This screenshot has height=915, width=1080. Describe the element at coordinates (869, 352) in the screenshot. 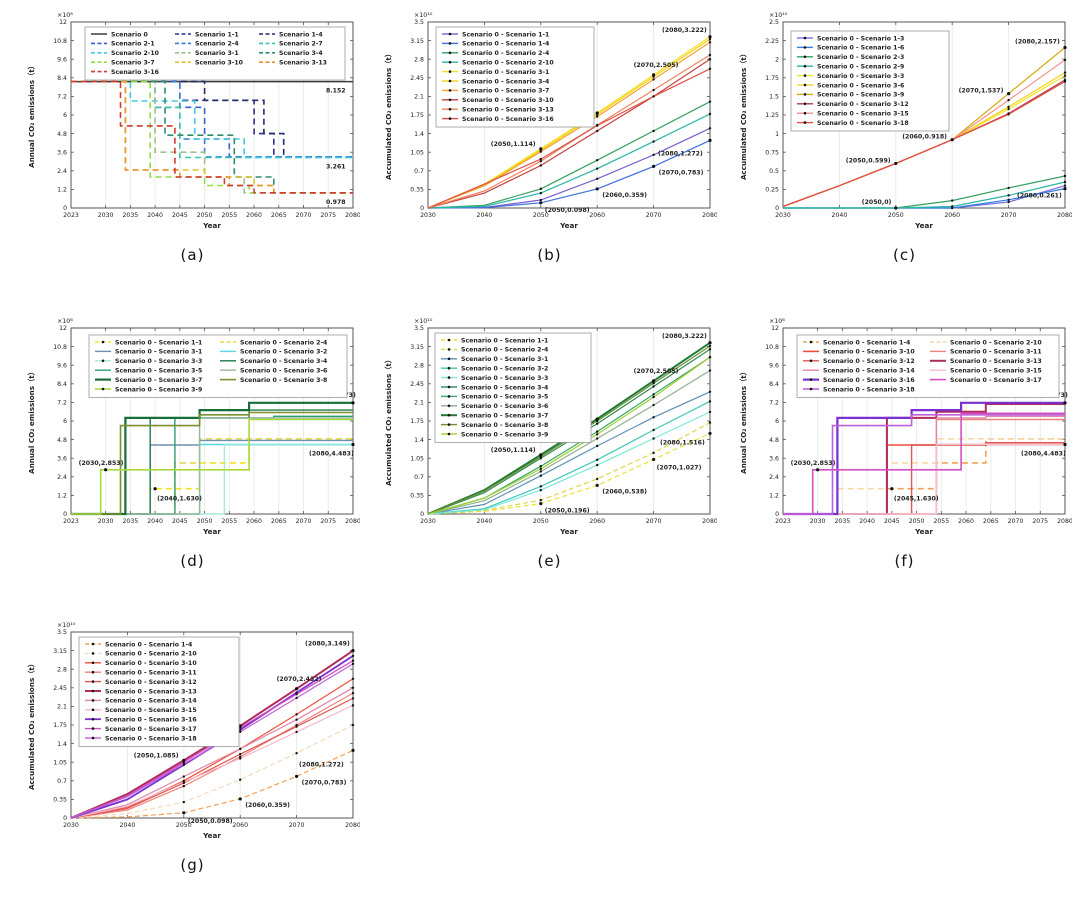

I see `legend-label: Scenario 0 - Scenario 3-10` at that location.